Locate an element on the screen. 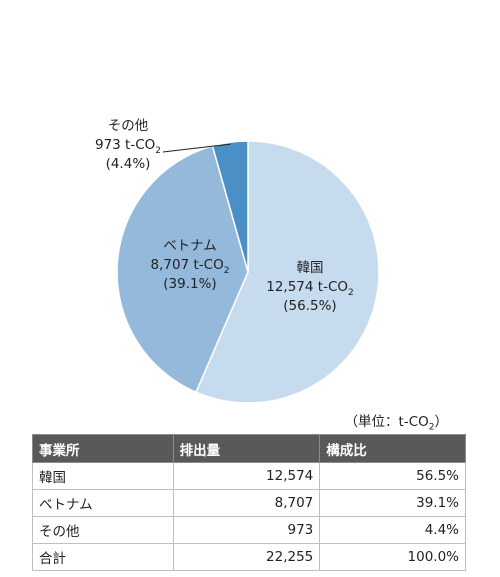 This screenshot has height=577, width=500. cell-emissions: 973 is located at coordinates (246, 530).